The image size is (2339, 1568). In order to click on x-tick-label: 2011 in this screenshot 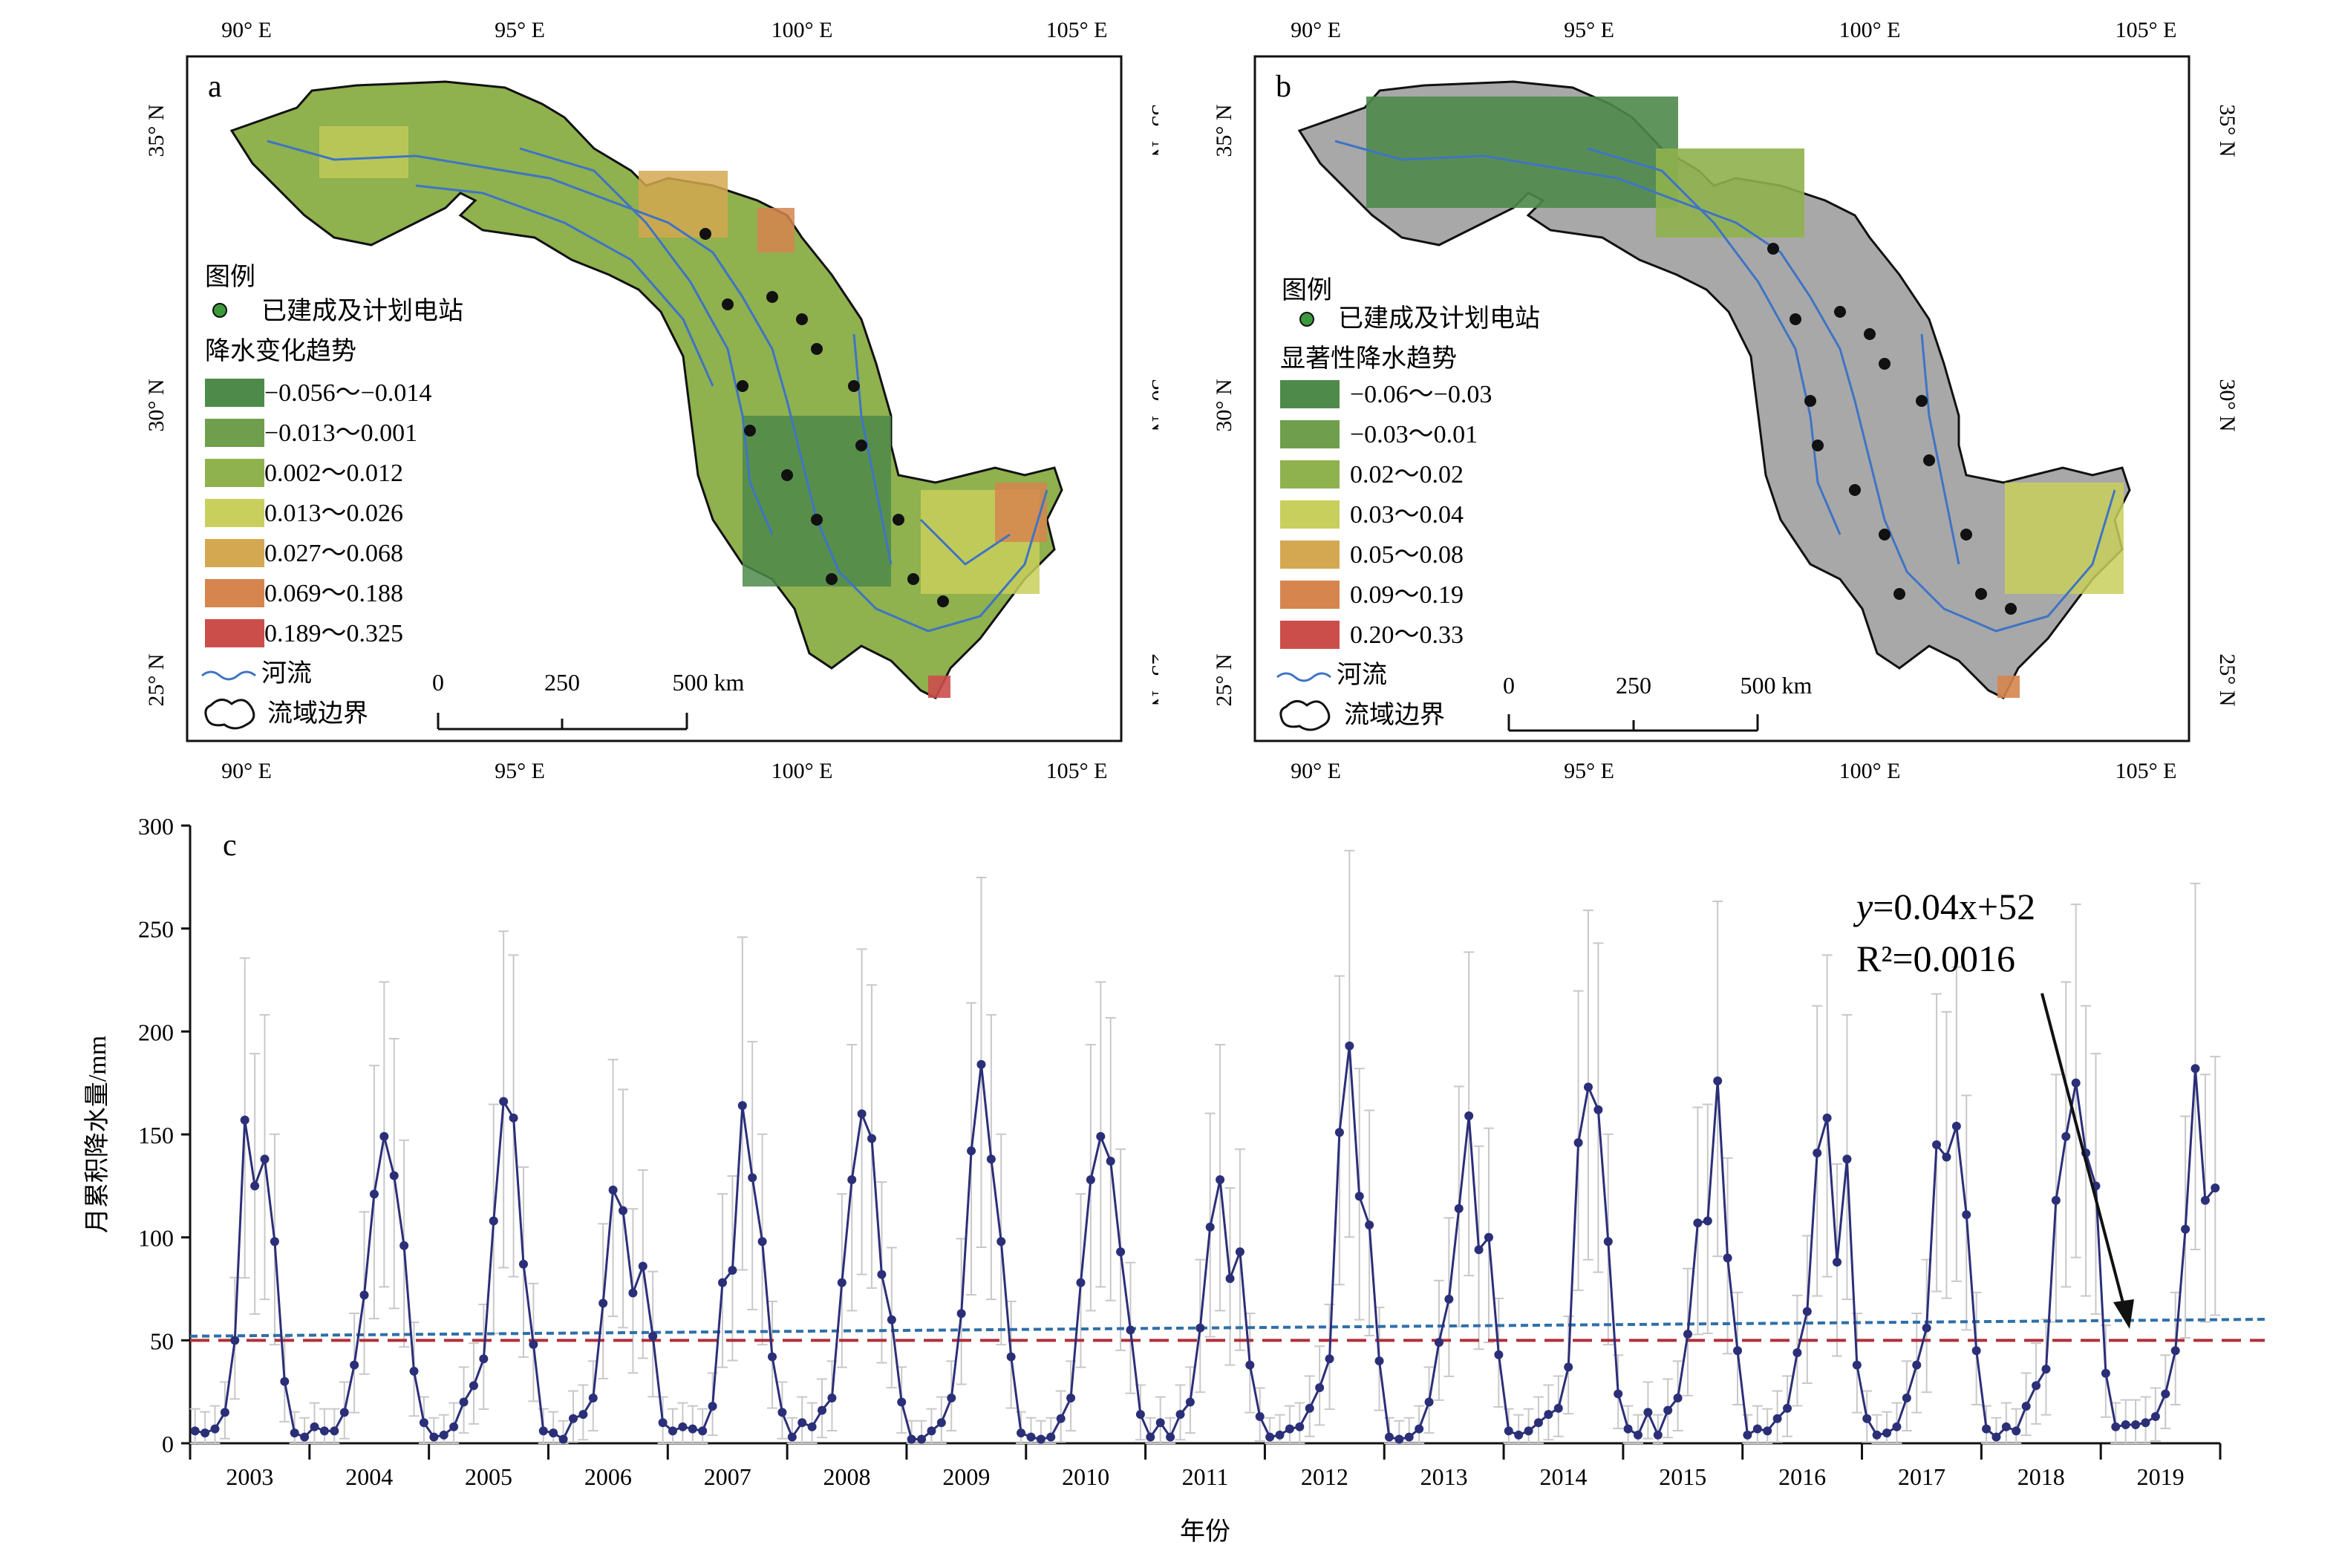, I will do `click(1205, 1476)`.